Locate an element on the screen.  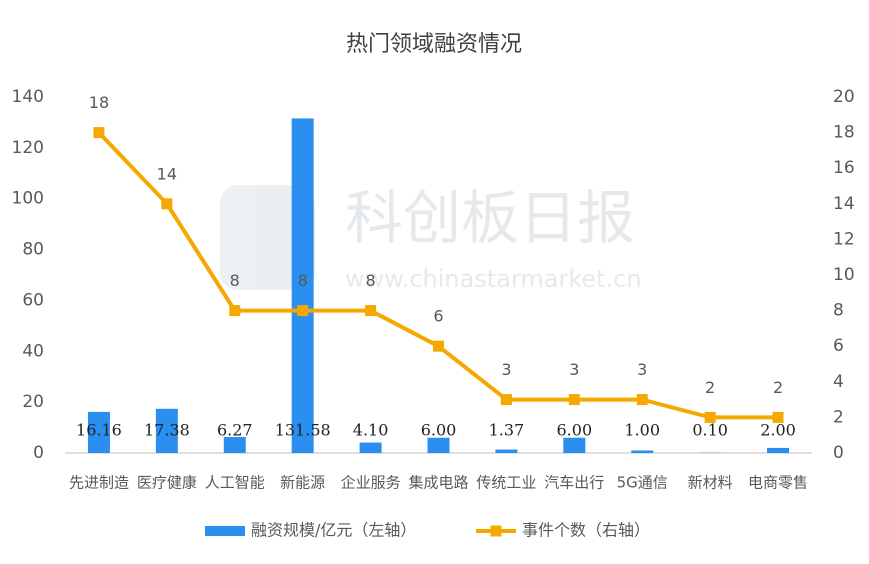
line-value-label: 18 is located at coordinates (99, 102).